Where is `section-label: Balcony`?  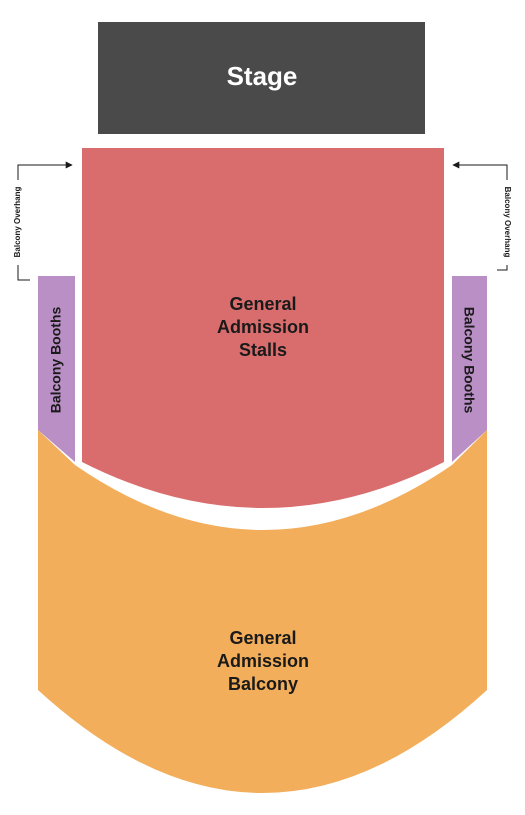 section-label: Balcony is located at coordinates (263, 684).